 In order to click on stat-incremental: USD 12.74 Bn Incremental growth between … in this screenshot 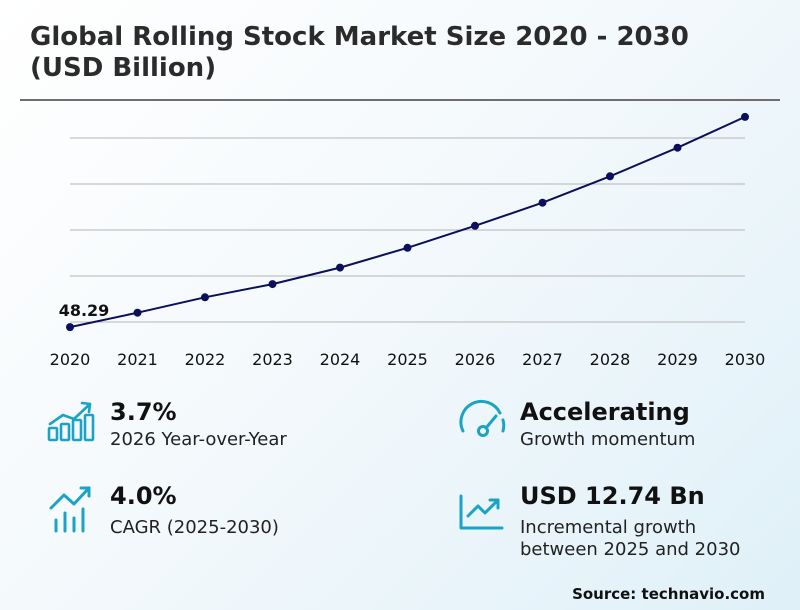, I will do `click(623, 522)`.